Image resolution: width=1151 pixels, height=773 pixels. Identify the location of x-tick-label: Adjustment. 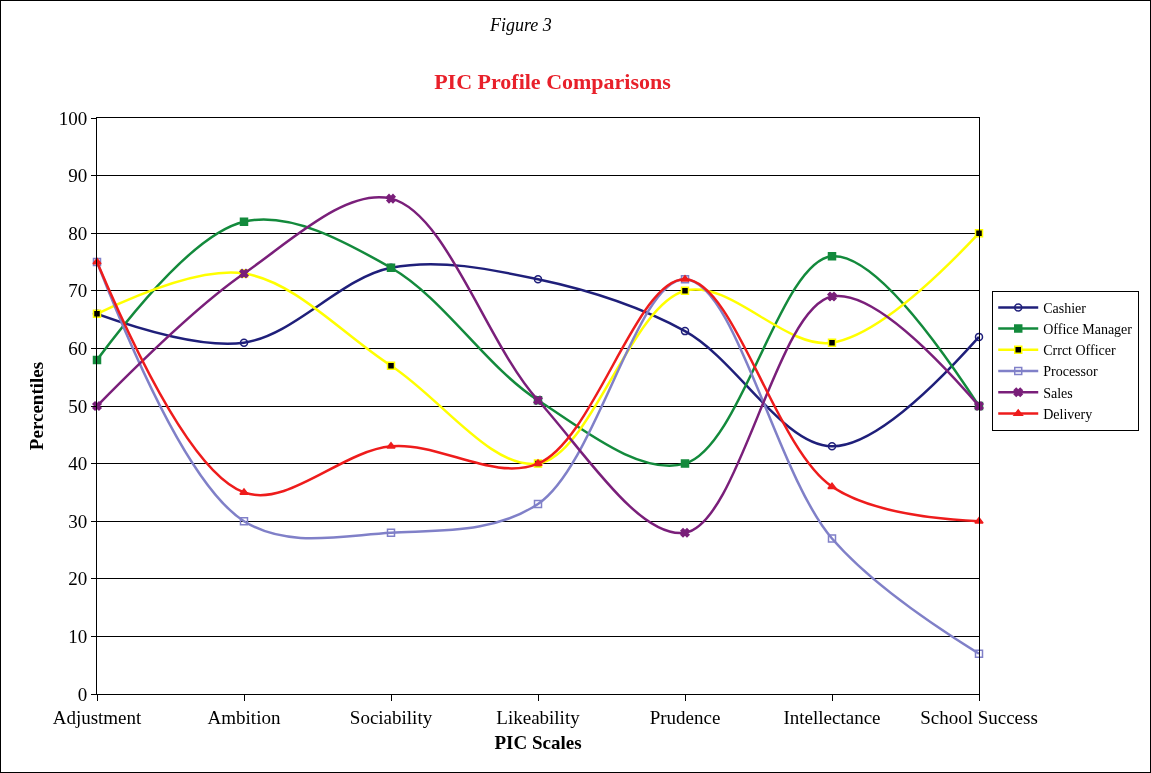
(97, 717).